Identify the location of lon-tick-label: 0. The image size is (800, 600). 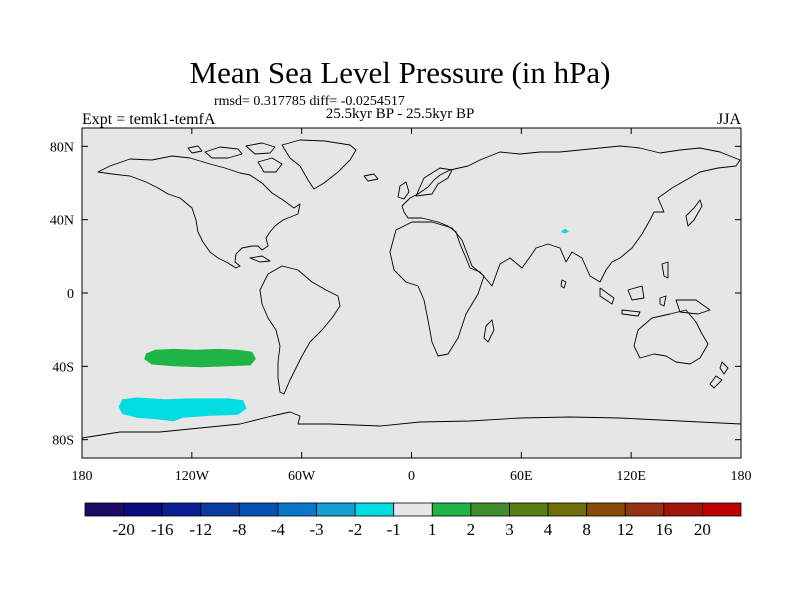
(411, 476).